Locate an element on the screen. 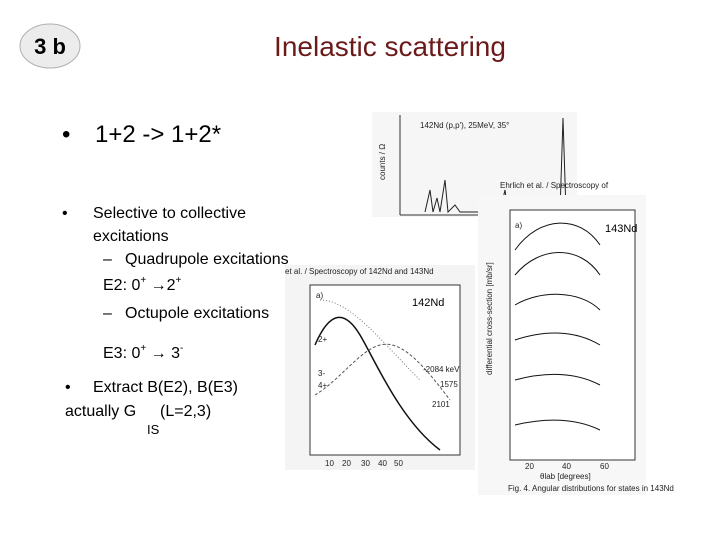 The image size is (720, 540). axis-label: differential cross-section [mb/sr] is located at coordinates (489, 318).